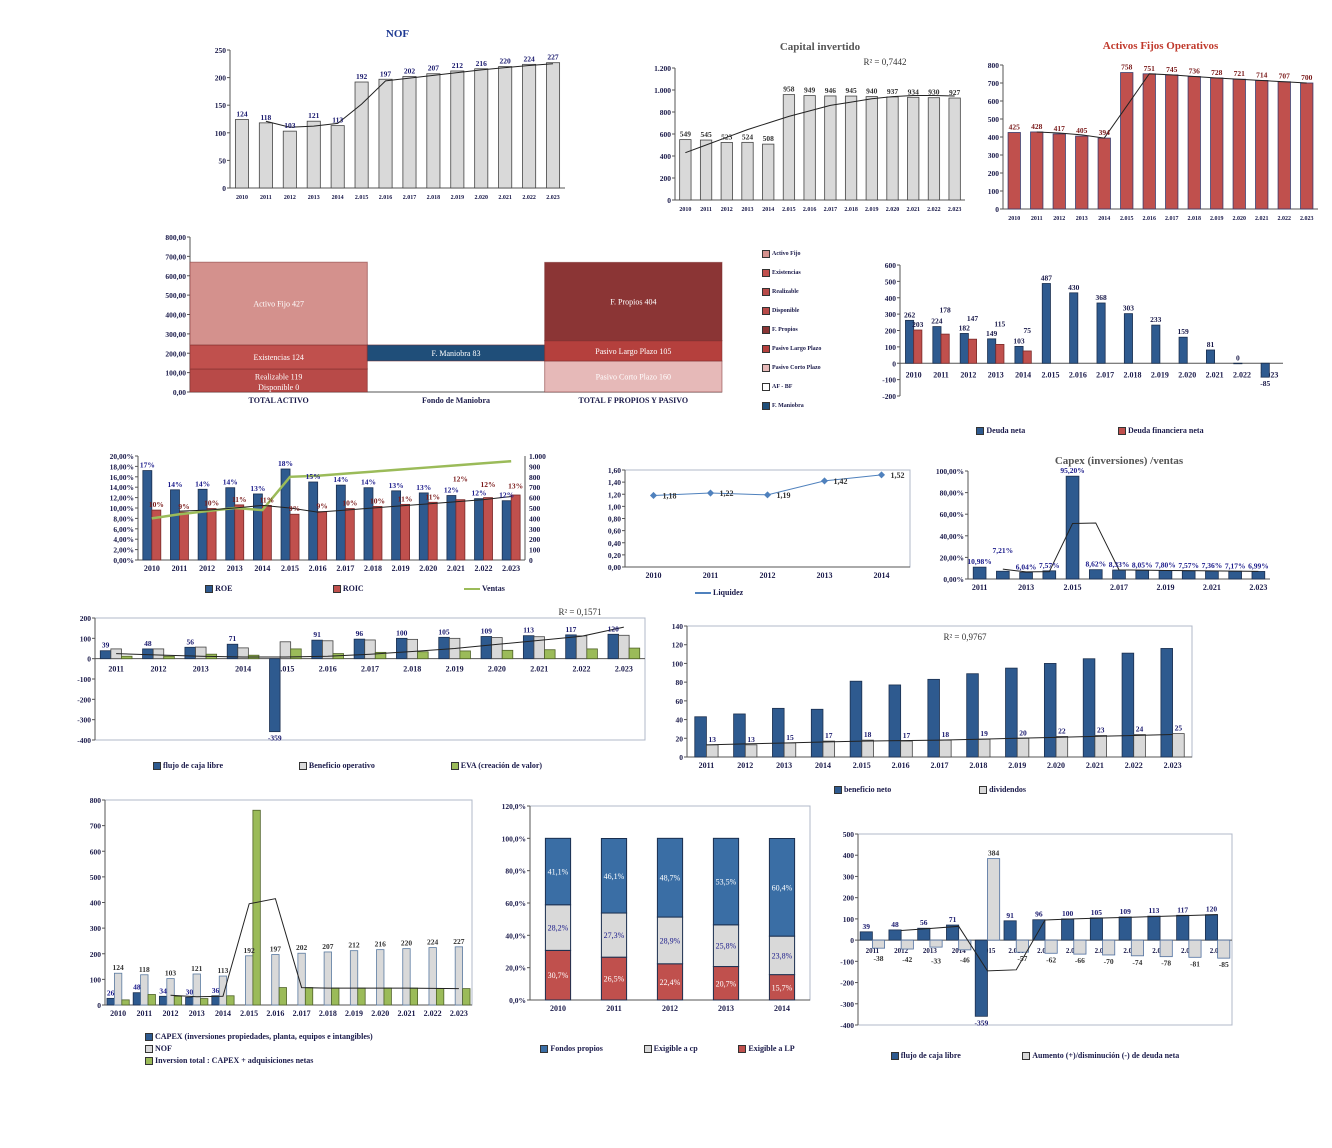 The height and width of the screenshot is (1148, 1332). Describe the element at coordinates (662, 68) in the screenshot. I see `y-tick-label: 1.200` at that location.